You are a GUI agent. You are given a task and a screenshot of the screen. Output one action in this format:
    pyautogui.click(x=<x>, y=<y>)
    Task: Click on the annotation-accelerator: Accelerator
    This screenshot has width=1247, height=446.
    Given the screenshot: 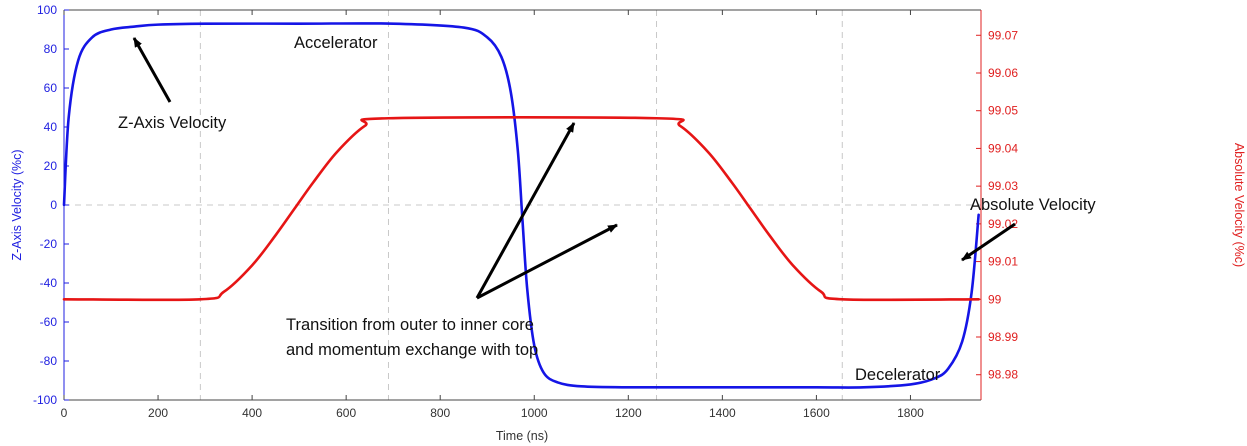 What is the action you would take?
    pyautogui.click(x=336, y=43)
    